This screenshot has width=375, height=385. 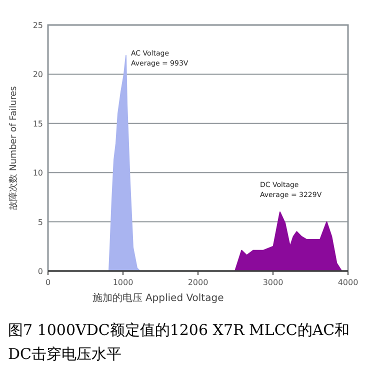 I want to click on y-tick-label: 10, so click(x=37, y=173).